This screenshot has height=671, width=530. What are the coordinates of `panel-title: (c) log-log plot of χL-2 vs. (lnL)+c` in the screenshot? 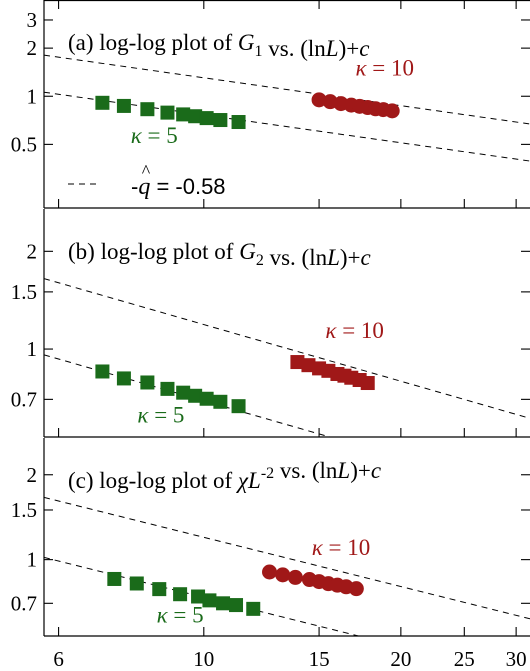 It's located at (224, 475).